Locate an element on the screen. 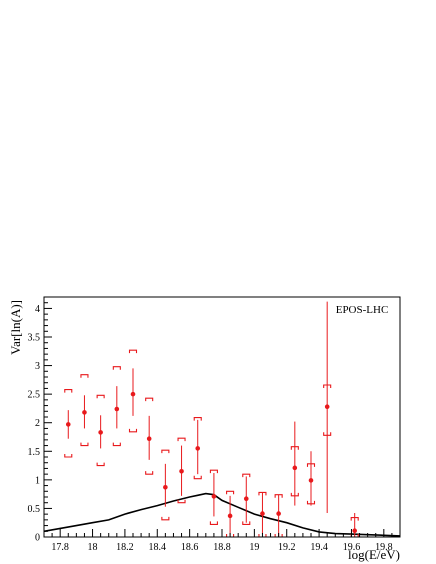 The image size is (436, 564). y-tick-label: 1.5 is located at coordinates (34, 452).